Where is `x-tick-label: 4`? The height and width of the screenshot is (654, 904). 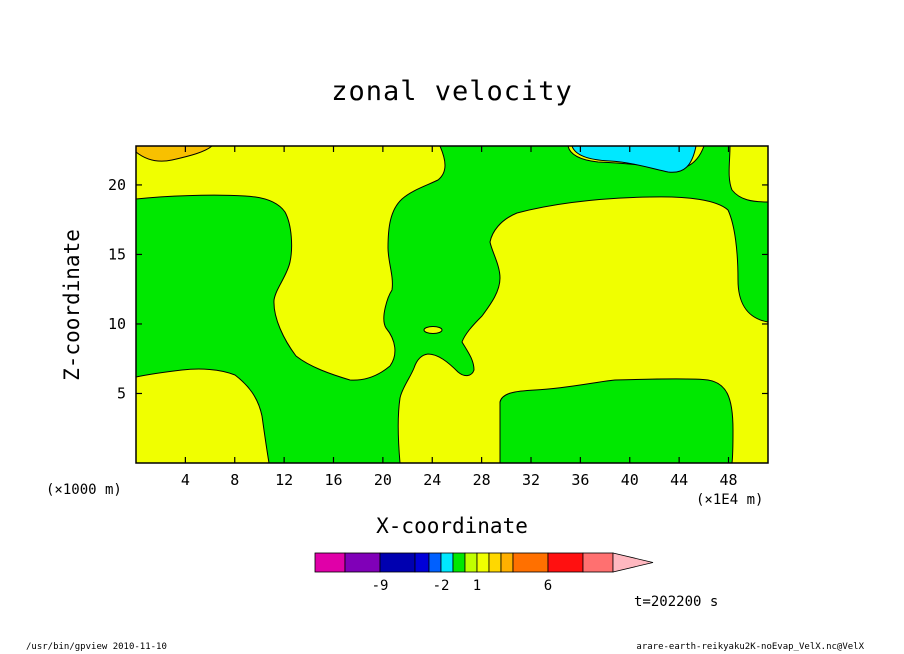 x-tick-label: 4 is located at coordinates (185, 480).